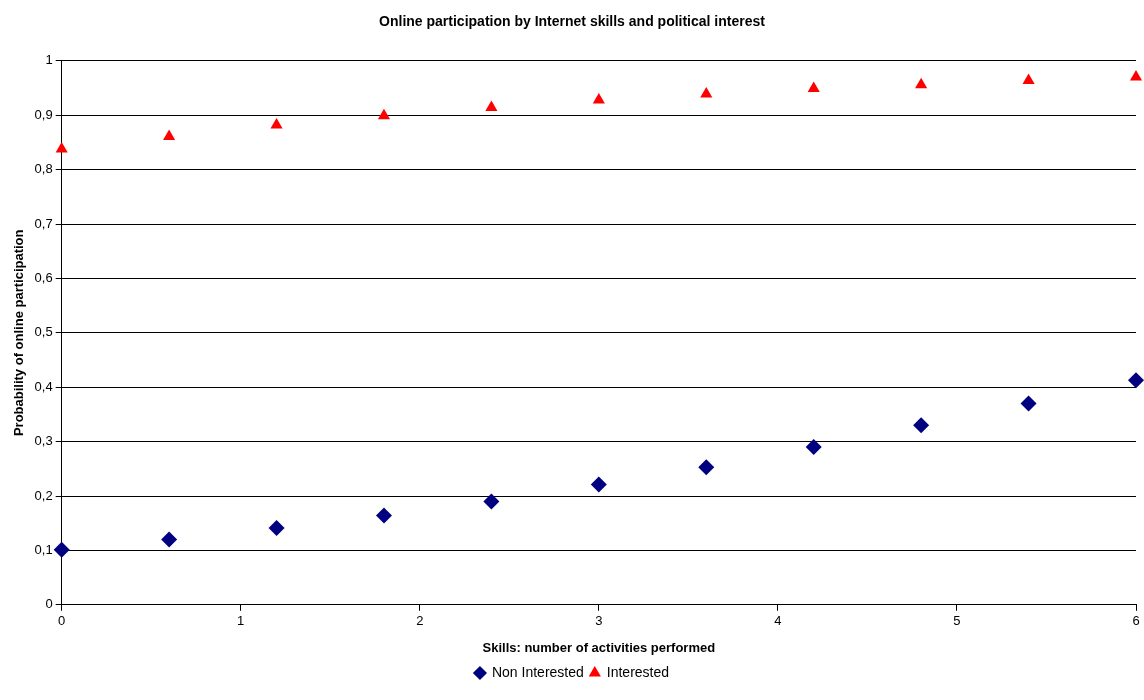  I want to click on y-axis-title: Probability of online participation, so click(19, 333).